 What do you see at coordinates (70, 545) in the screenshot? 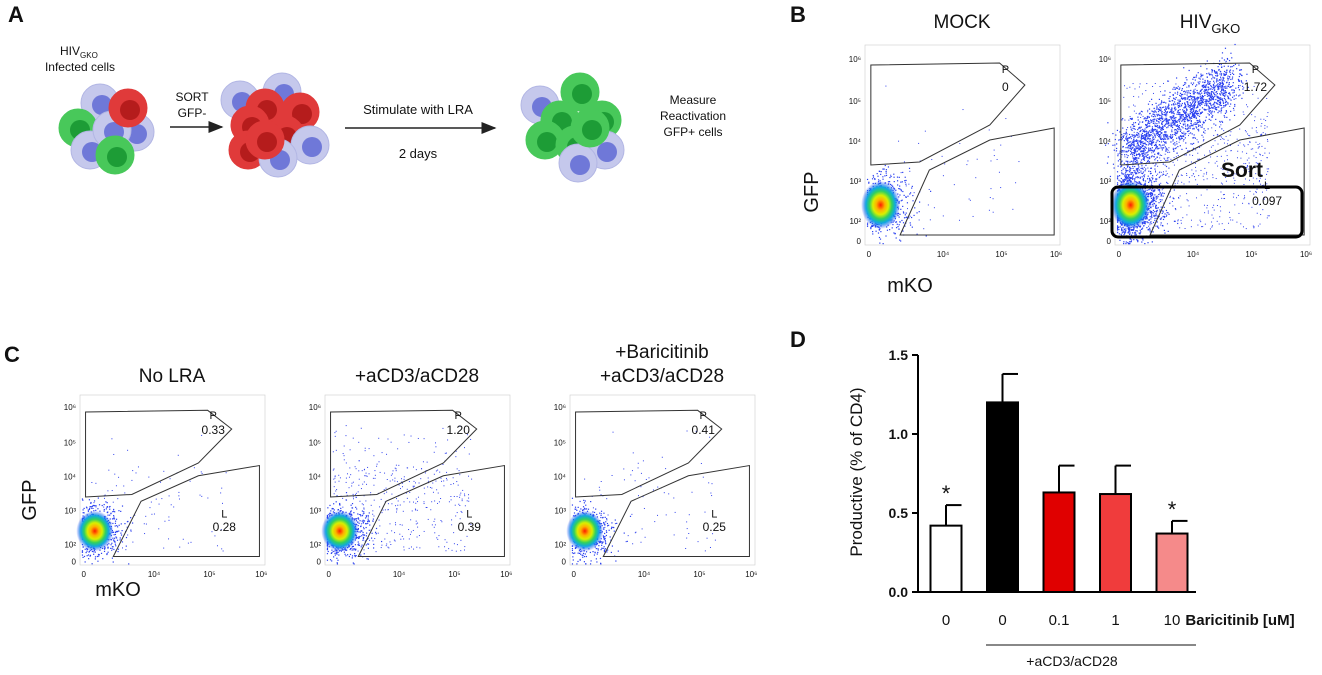
I see `y-tick-label: 10²` at bounding box center [70, 545].